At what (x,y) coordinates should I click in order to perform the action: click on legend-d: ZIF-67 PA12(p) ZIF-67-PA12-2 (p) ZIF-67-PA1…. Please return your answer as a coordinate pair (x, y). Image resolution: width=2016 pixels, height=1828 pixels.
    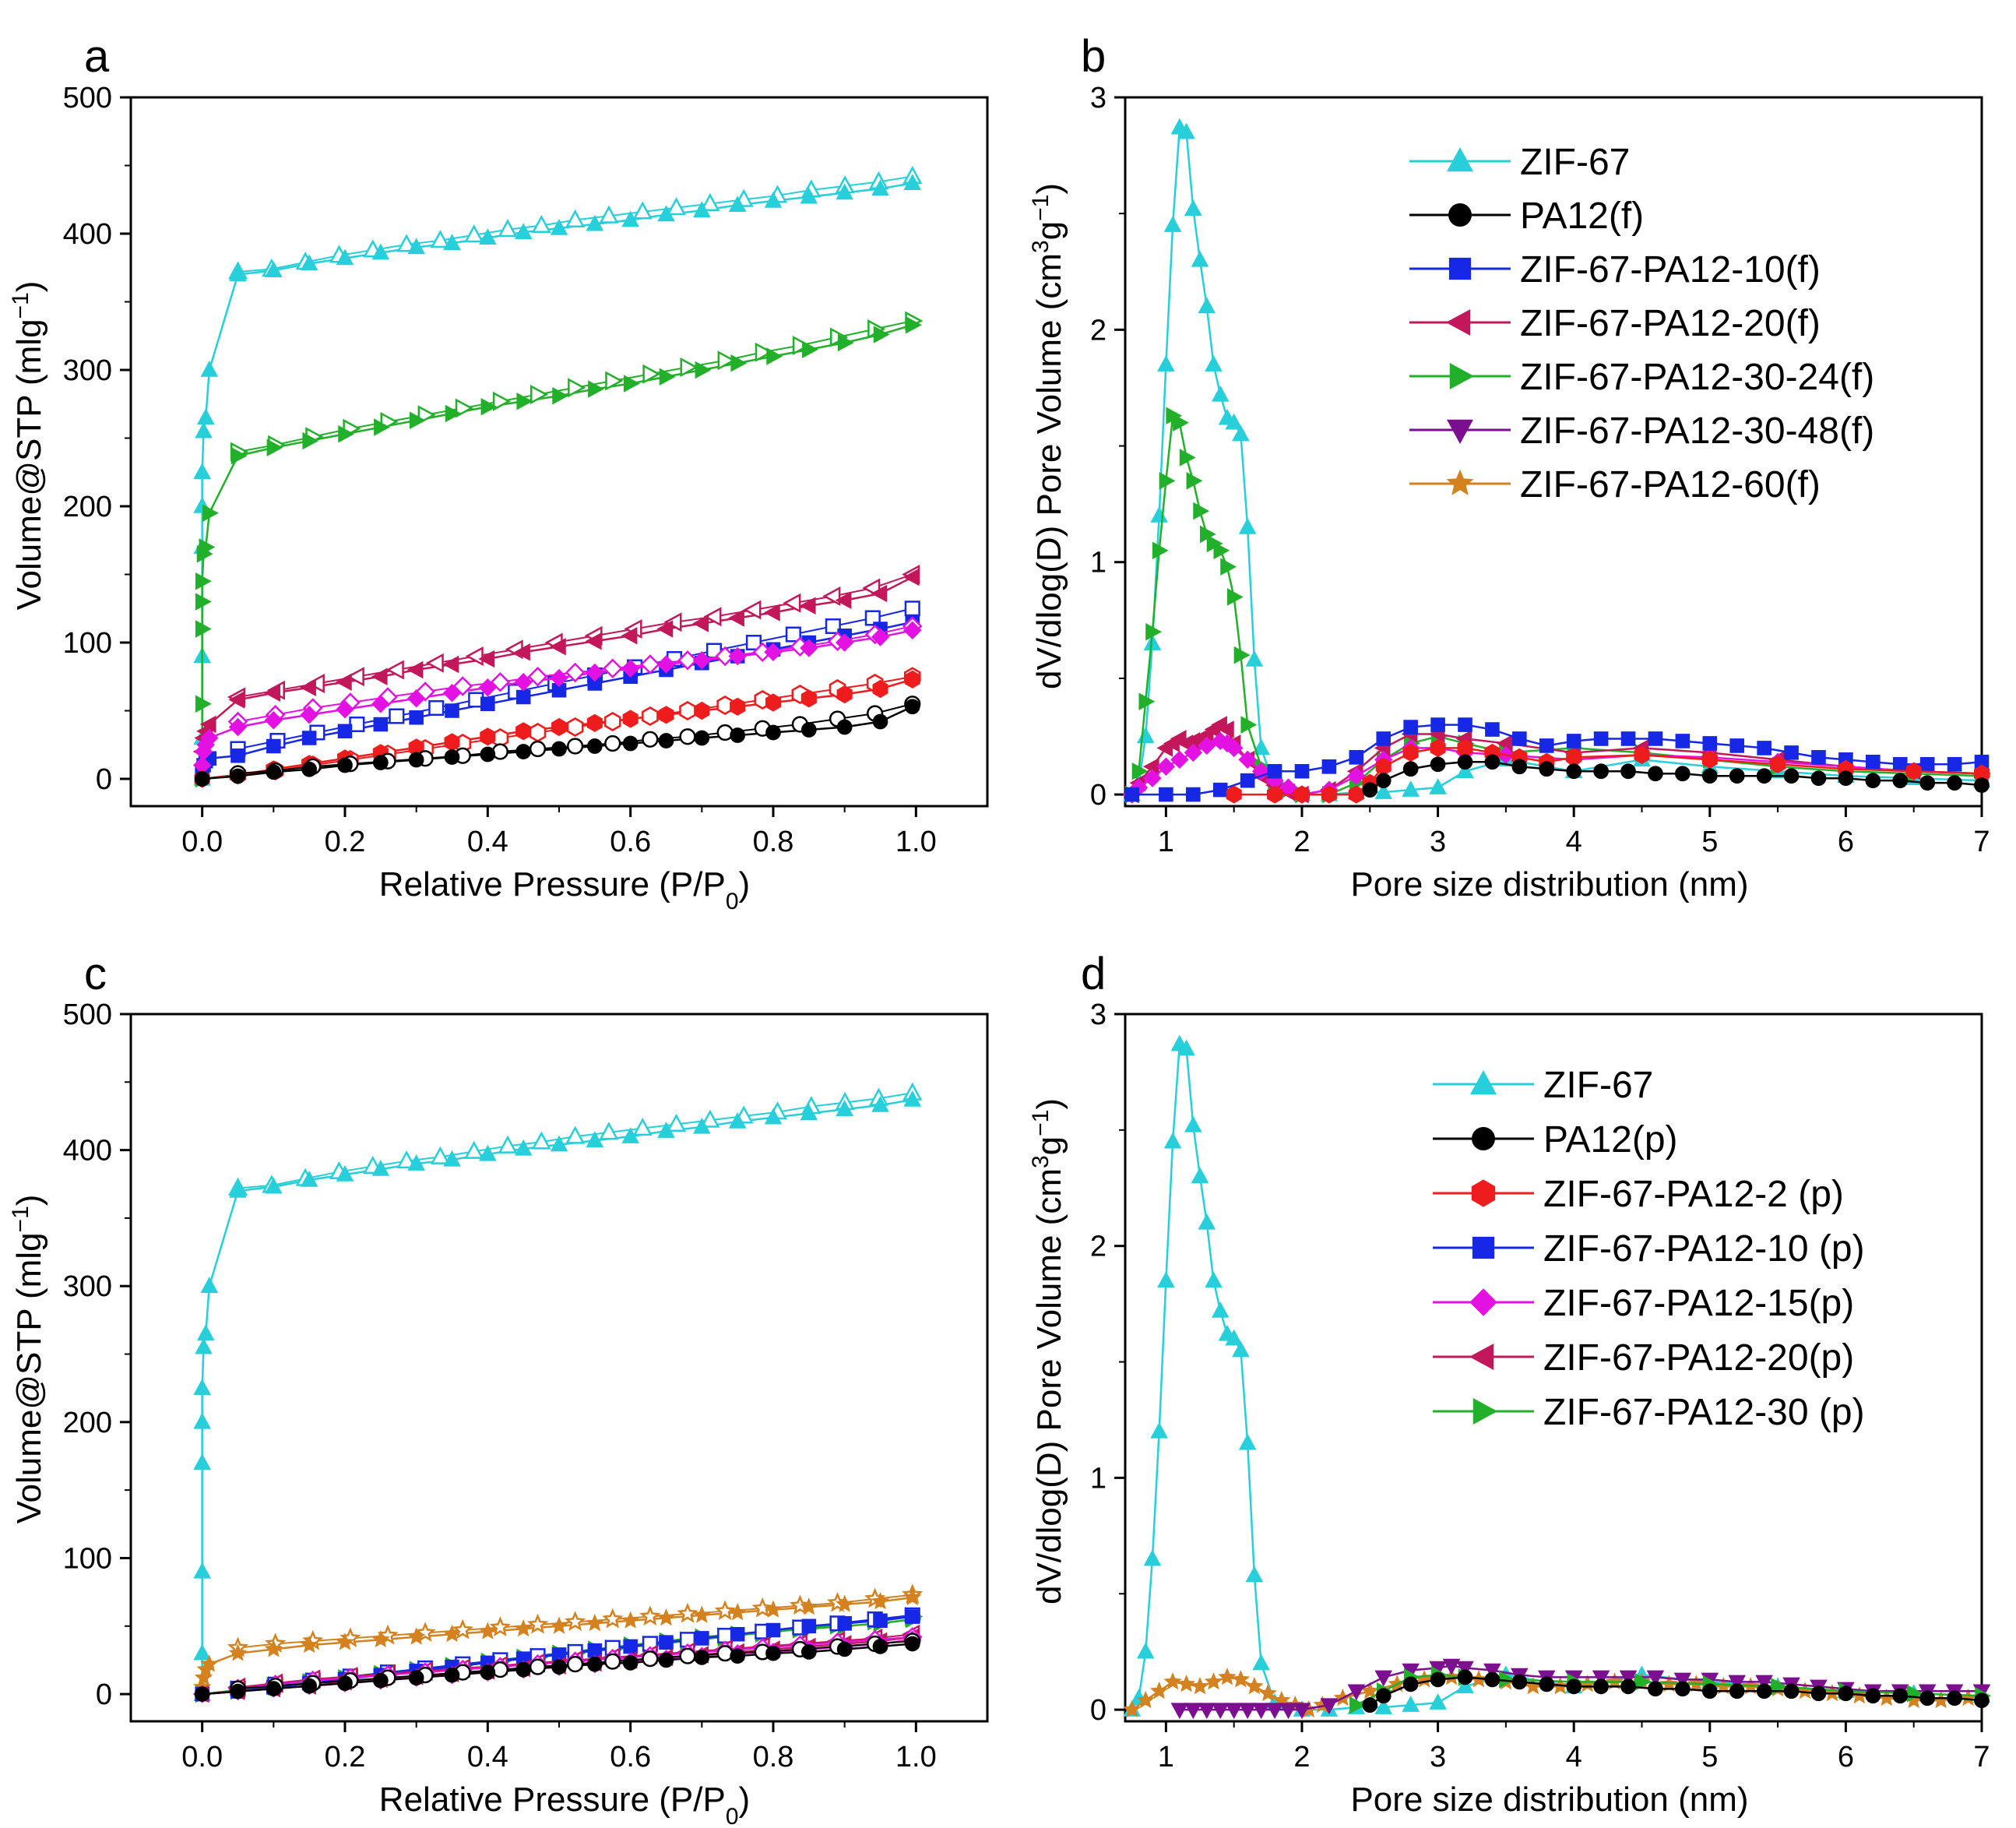
    Looking at the image, I should click on (1649, 1249).